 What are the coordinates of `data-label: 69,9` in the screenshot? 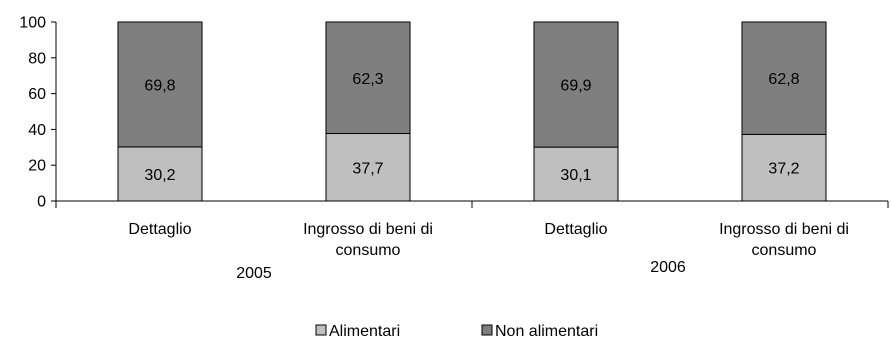 It's located at (575, 86).